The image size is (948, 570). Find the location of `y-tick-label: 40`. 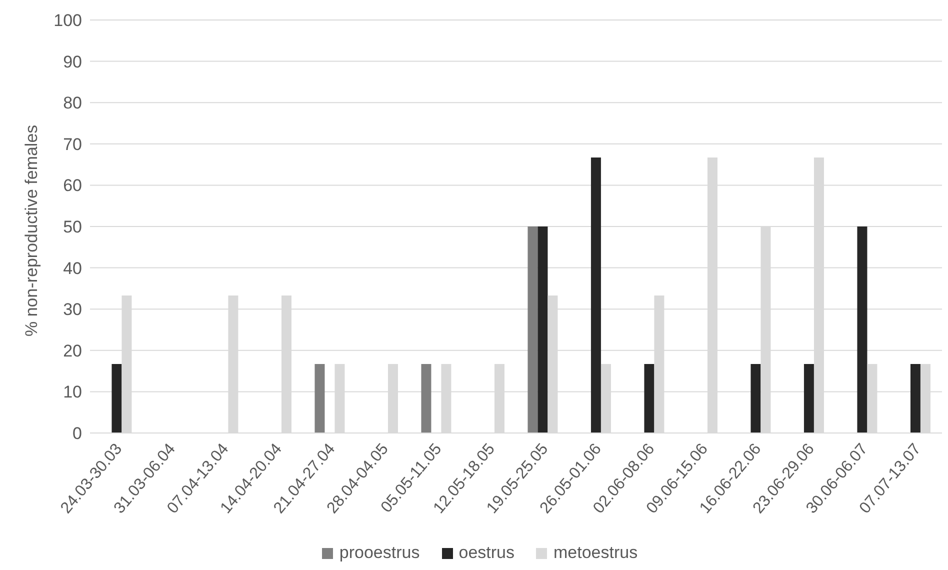

y-tick-label: 40 is located at coordinates (72, 268).